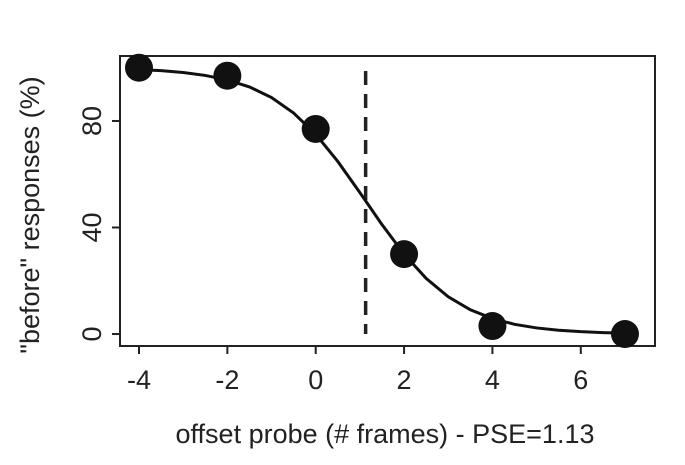 Image resolution: width=685 pixels, height=465 pixels. I want to click on x-tick-label: 6, so click(580, 380).